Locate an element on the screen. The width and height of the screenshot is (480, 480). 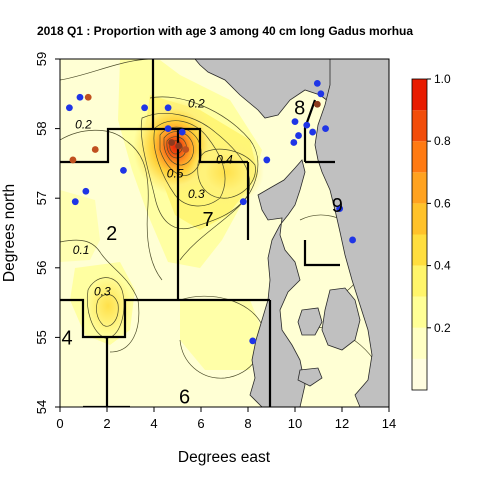
contour-label: 0.5 is located at coordinates (175, 173).